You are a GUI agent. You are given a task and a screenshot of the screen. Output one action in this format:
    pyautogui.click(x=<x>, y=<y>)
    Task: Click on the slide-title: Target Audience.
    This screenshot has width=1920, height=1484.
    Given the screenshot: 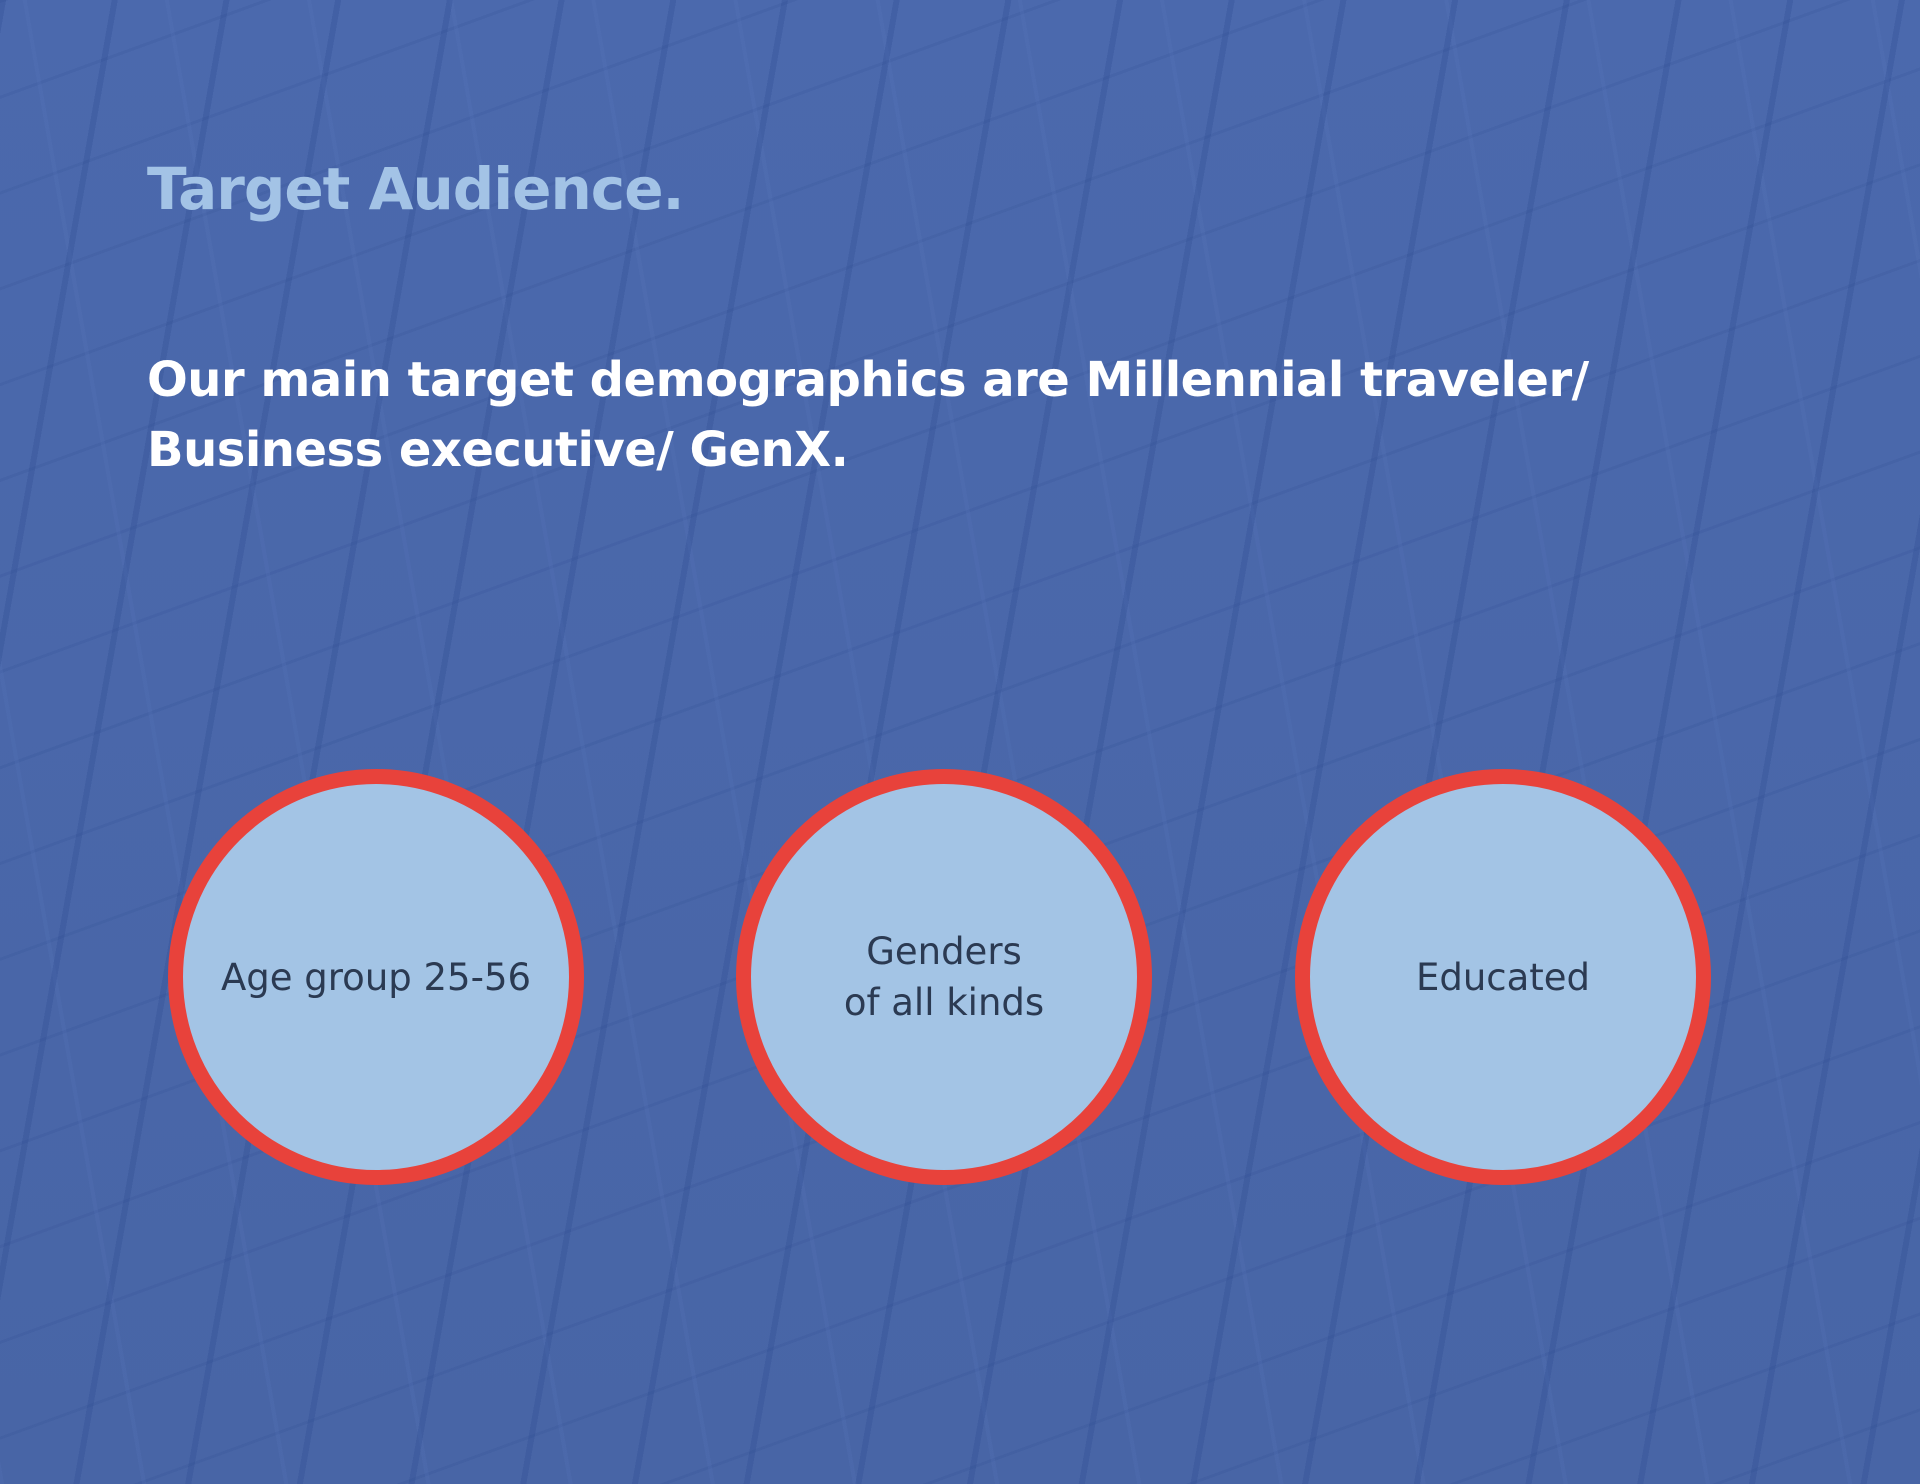 What is the action you would take?
    pyautogui.click(x=416, y=189)
    